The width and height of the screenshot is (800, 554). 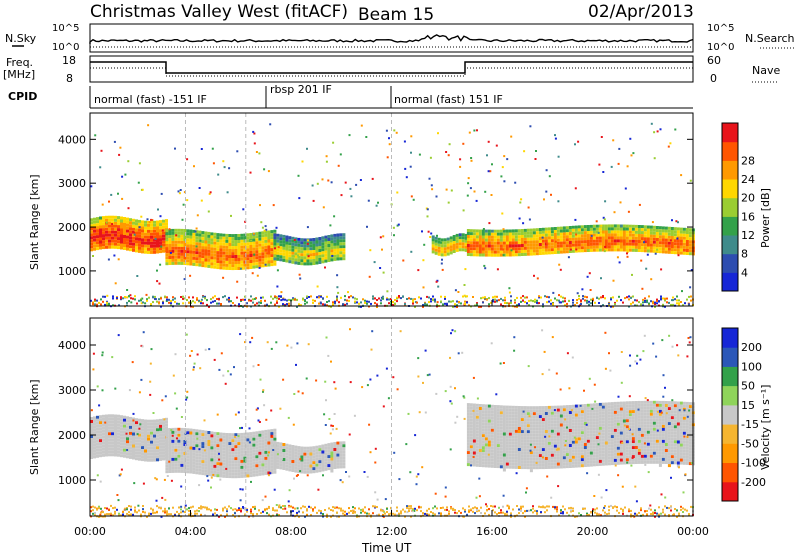 I want to click on colorbar-frame, so click(x=730, y=207).